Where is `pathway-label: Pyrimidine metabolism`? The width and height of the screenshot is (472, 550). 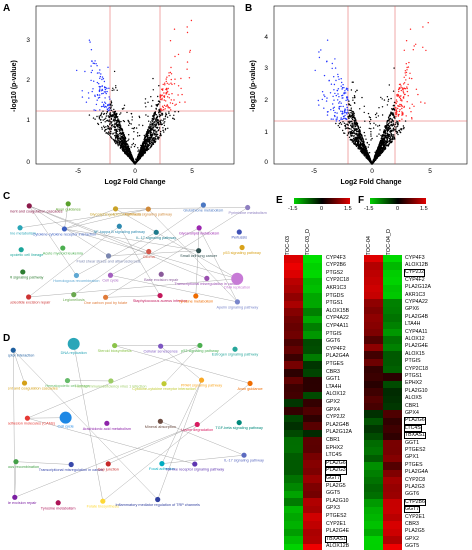
pathway-label: Pyrimidine metabolism is located at coordinates (248, 213).